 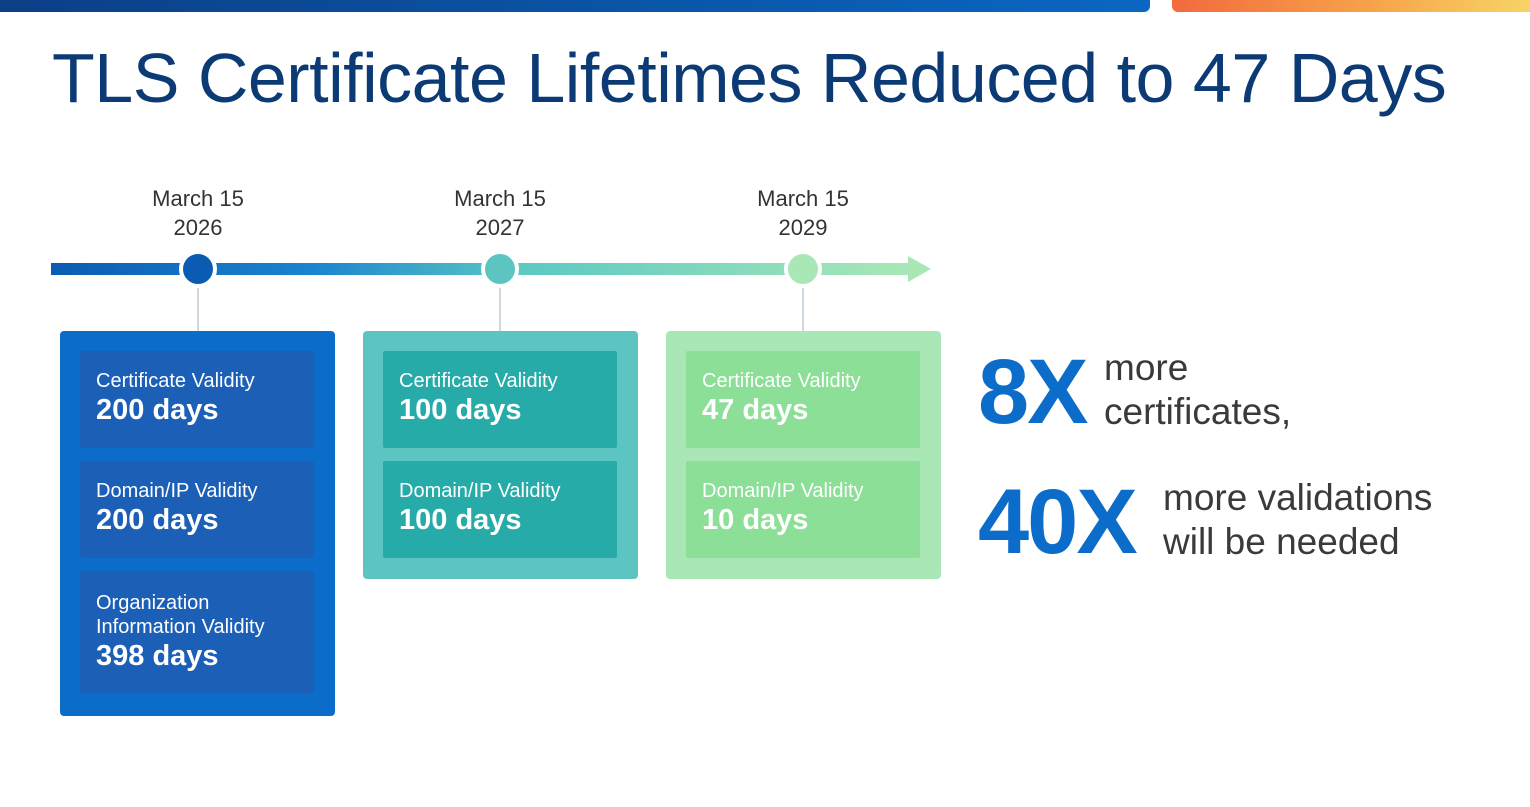 I want to click on domain-ip-validity-tile: Domain/IP Validity 100 days, so click(x=500, y=509).